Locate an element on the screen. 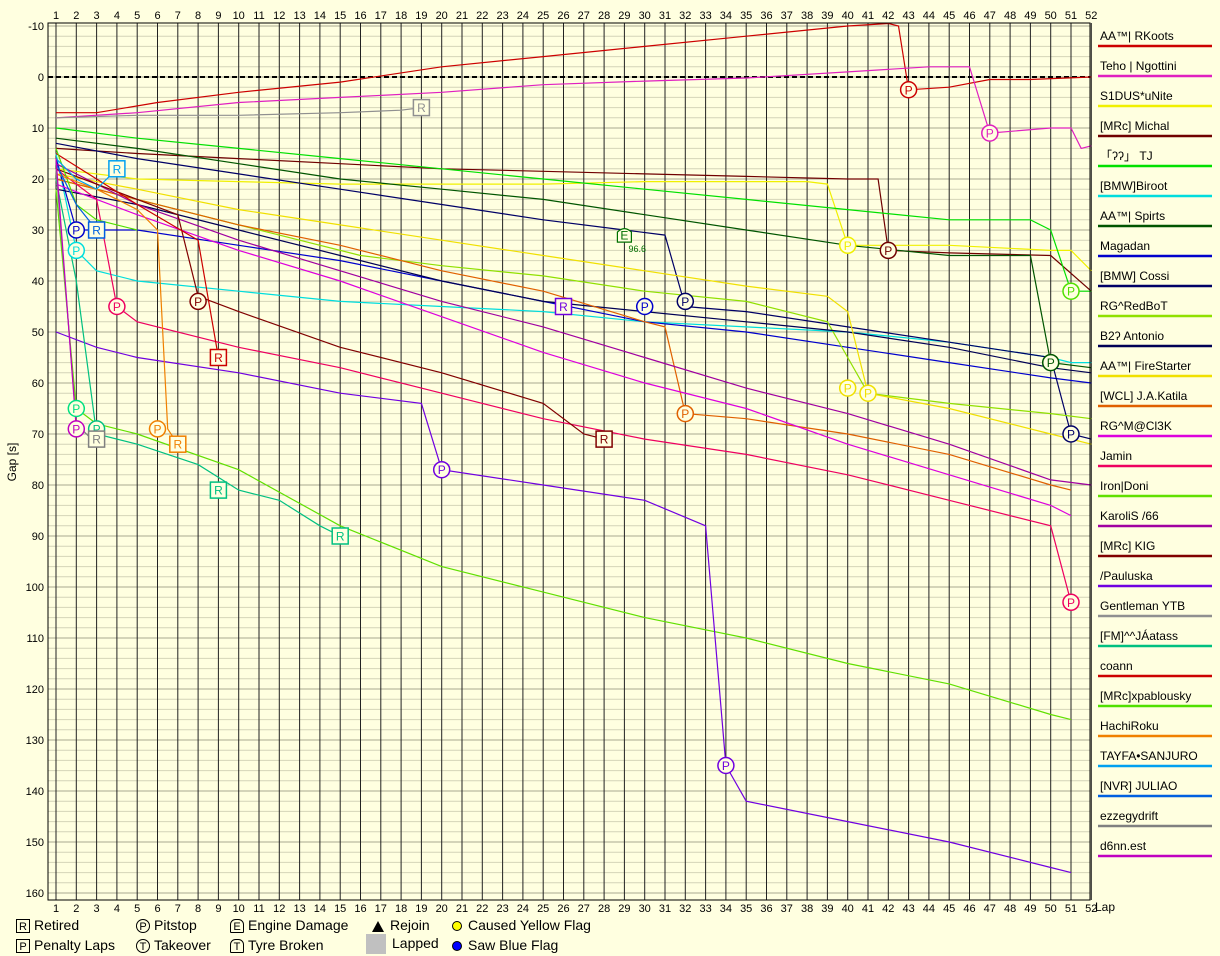 This screenshot has height=956, width=1220. x-tick-label-top: 52 is located at coordinates (1091, 16).